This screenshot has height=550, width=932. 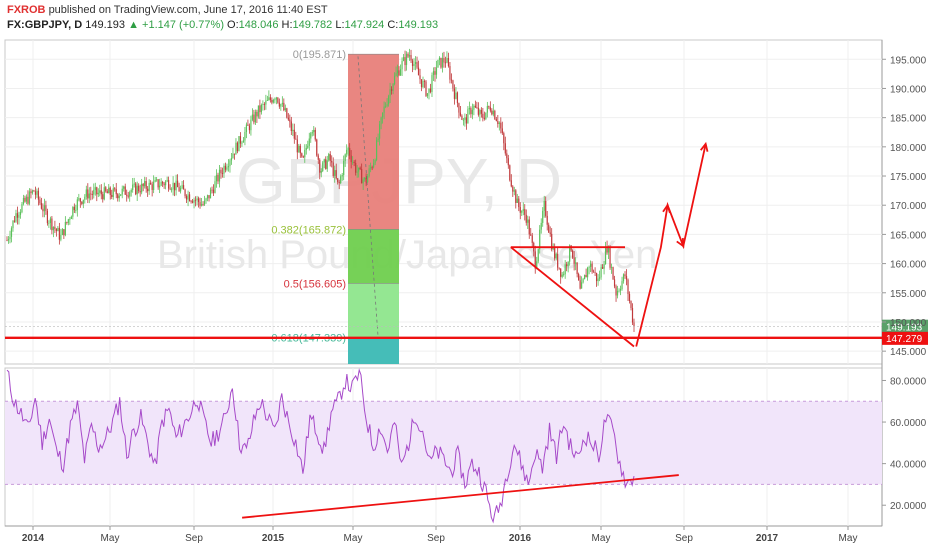 What do you see at coordinates (26, 10) in the screenshot?
I see `author-name: FXROB` at bounding box center [26, 10].